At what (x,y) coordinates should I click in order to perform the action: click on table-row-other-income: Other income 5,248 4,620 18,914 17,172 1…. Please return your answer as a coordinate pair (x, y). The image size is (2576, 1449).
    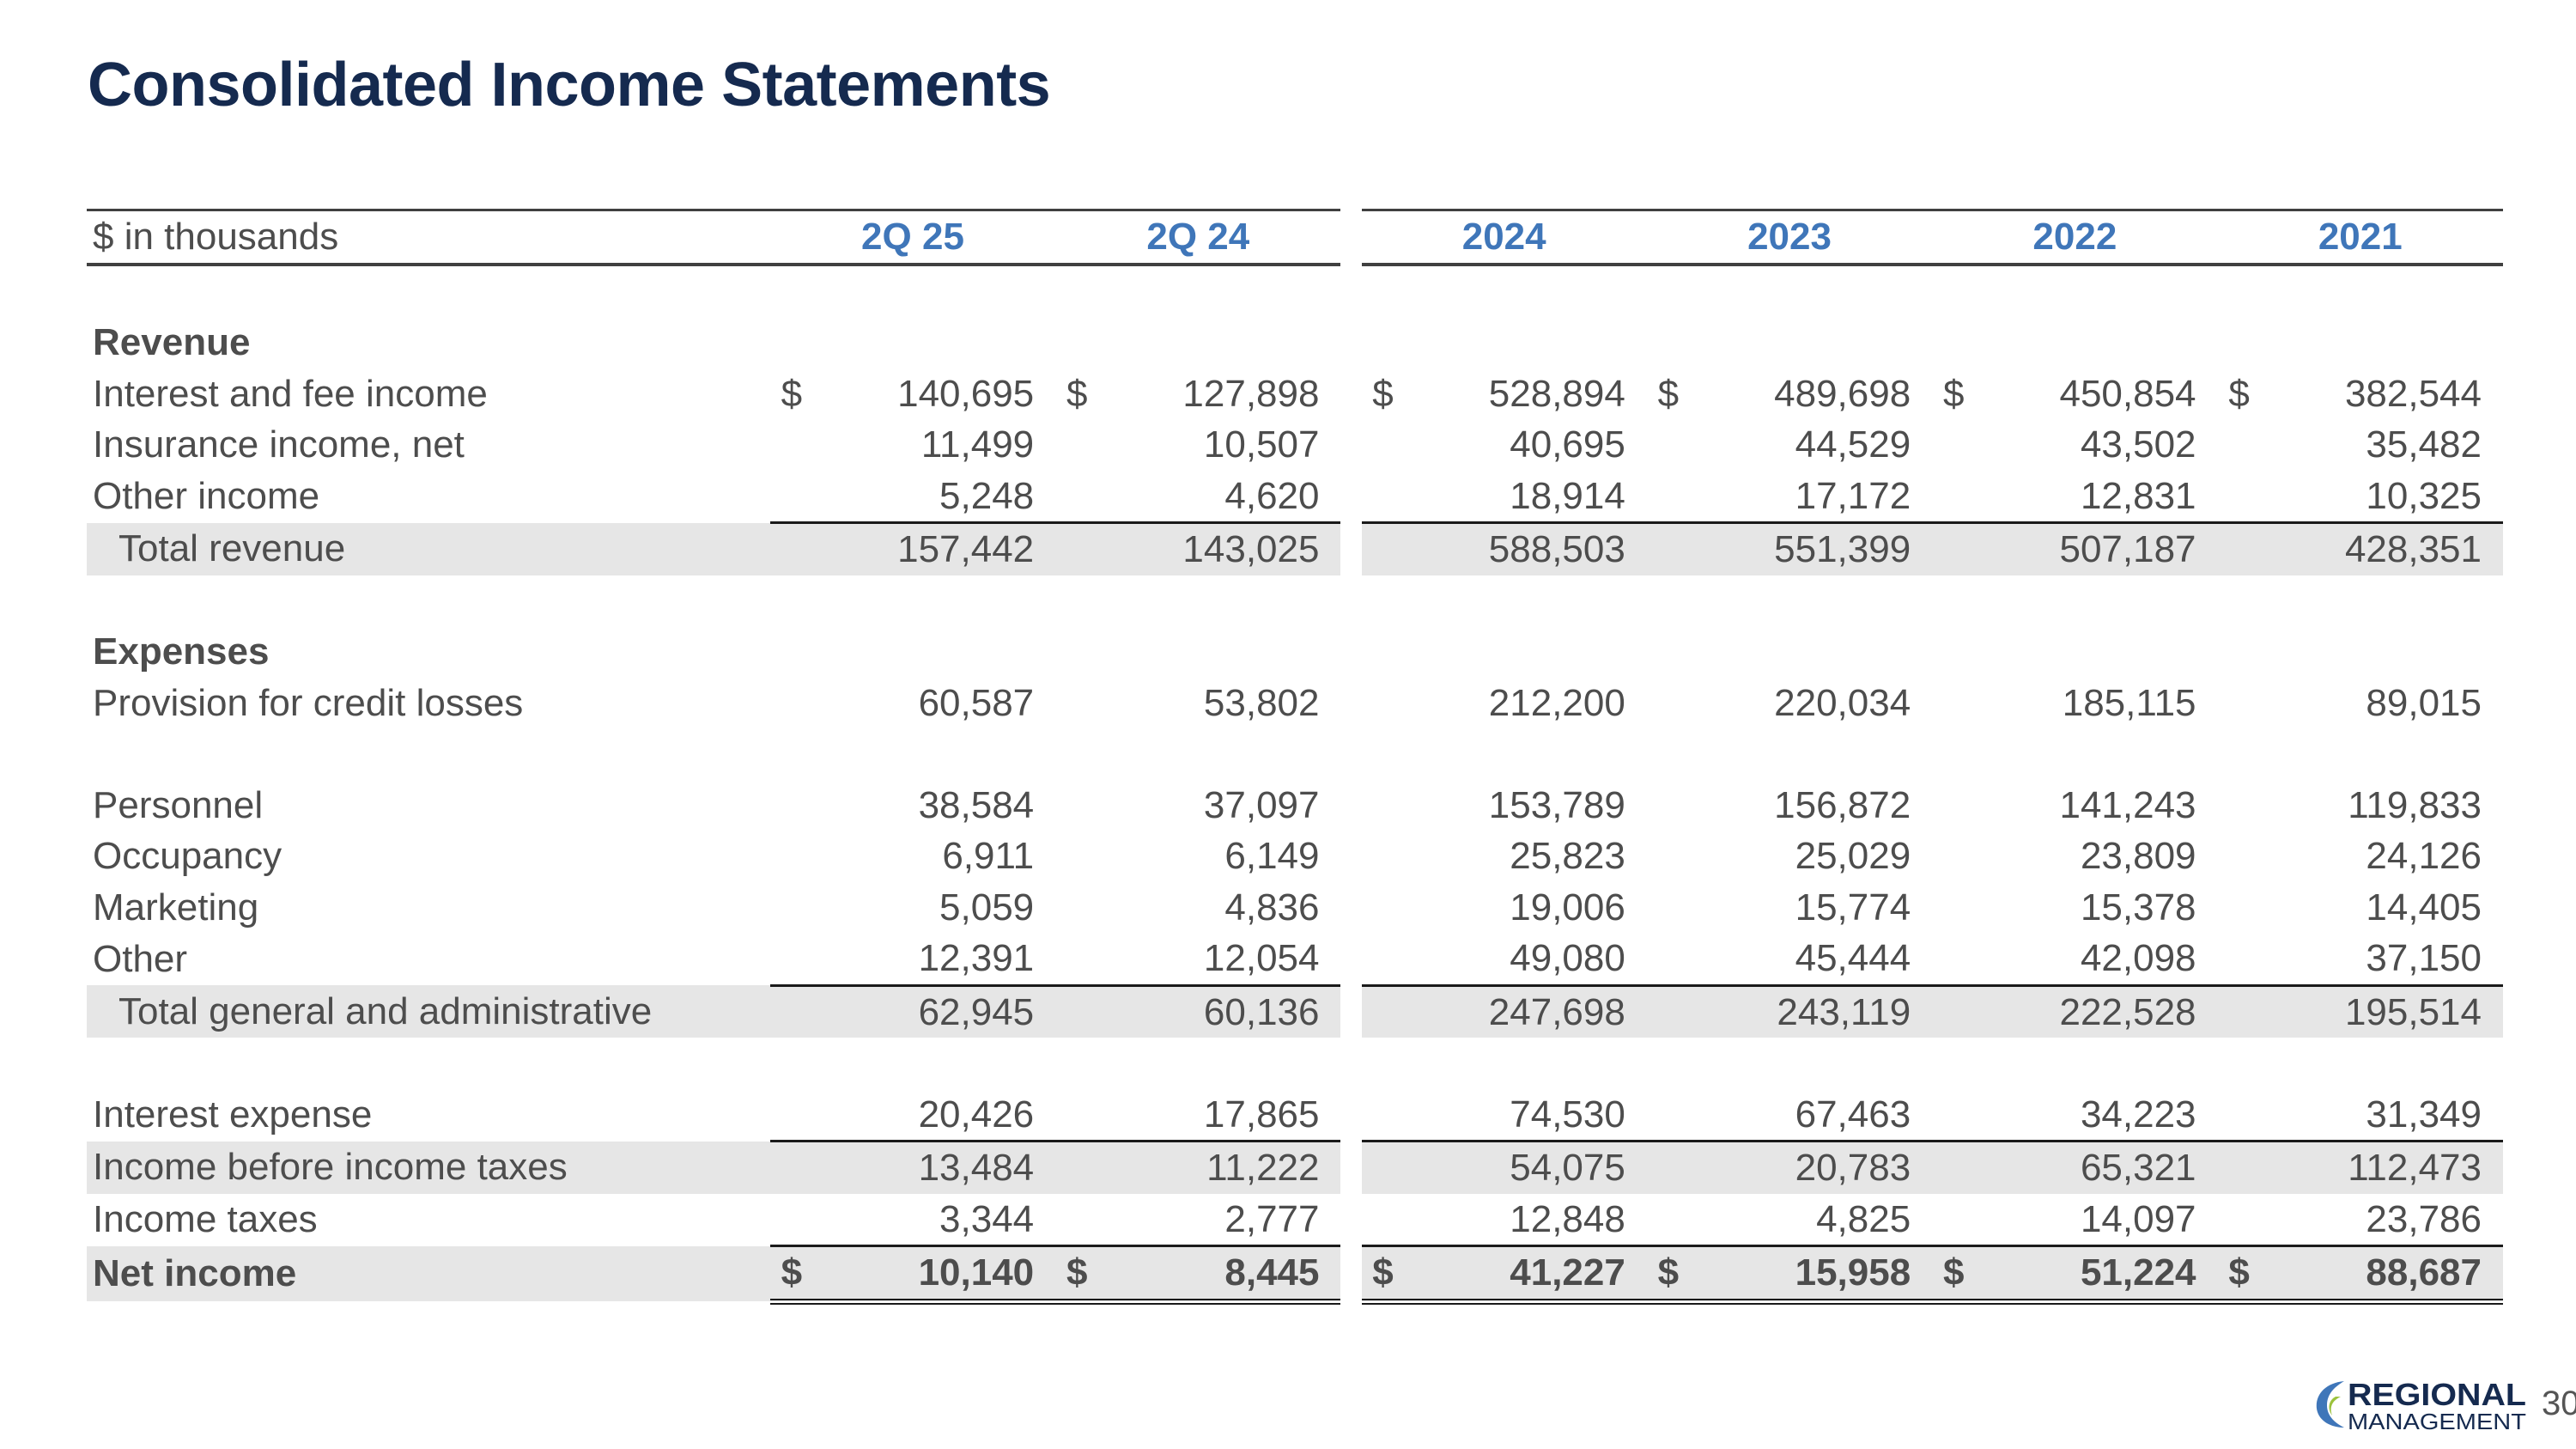
    Looking at the image, I should click on (1287, 496).